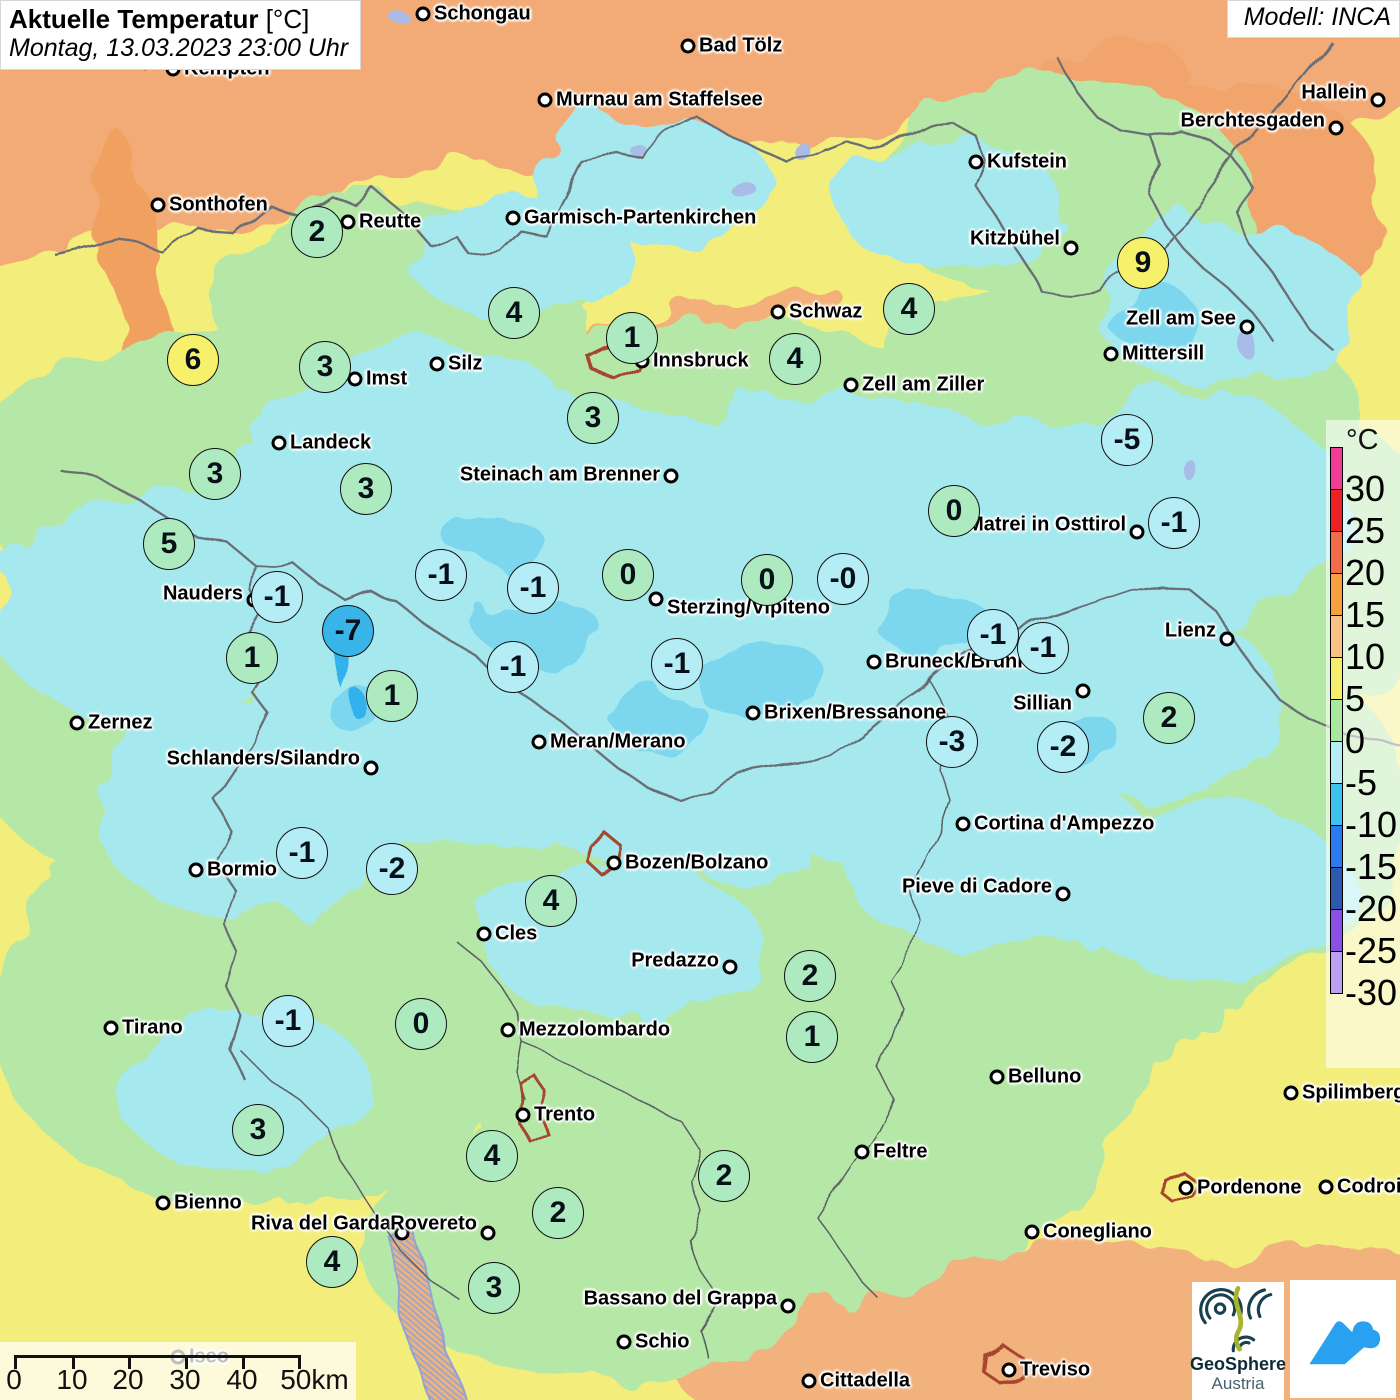 Image resolution: width=1400 pixels, height=1400 pixels. What do you see at coordinates (320, 1223) in the screenshot?
I see `city-label: Riva del Garda` at bounding box center [320, 1223].